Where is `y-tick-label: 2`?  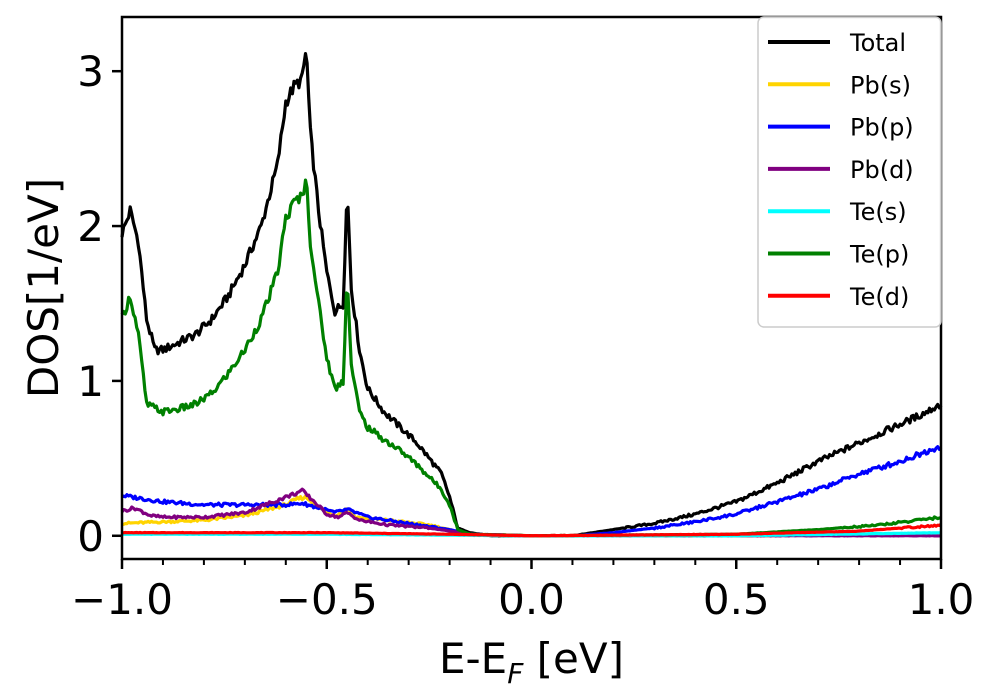 y-tick-label: 2 is located at coordinates (90, 226).